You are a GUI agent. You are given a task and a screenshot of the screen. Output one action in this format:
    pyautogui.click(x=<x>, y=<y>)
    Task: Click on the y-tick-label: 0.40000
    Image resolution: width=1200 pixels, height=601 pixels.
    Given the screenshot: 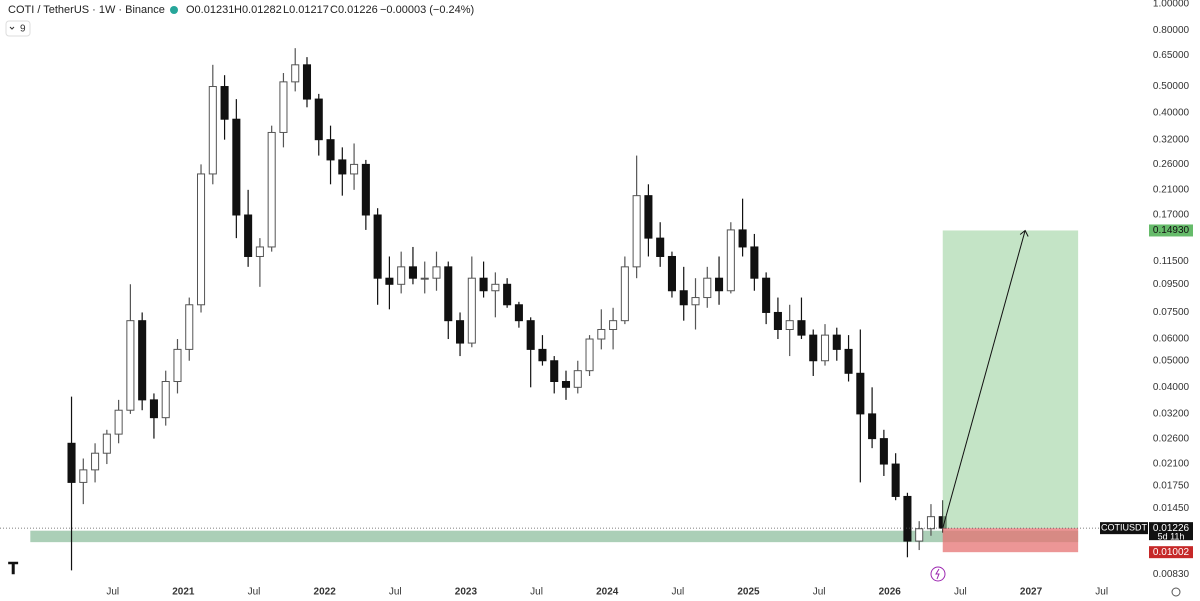 What is the action you would take?
    pyautogui.click(x=1171, y=113)
    